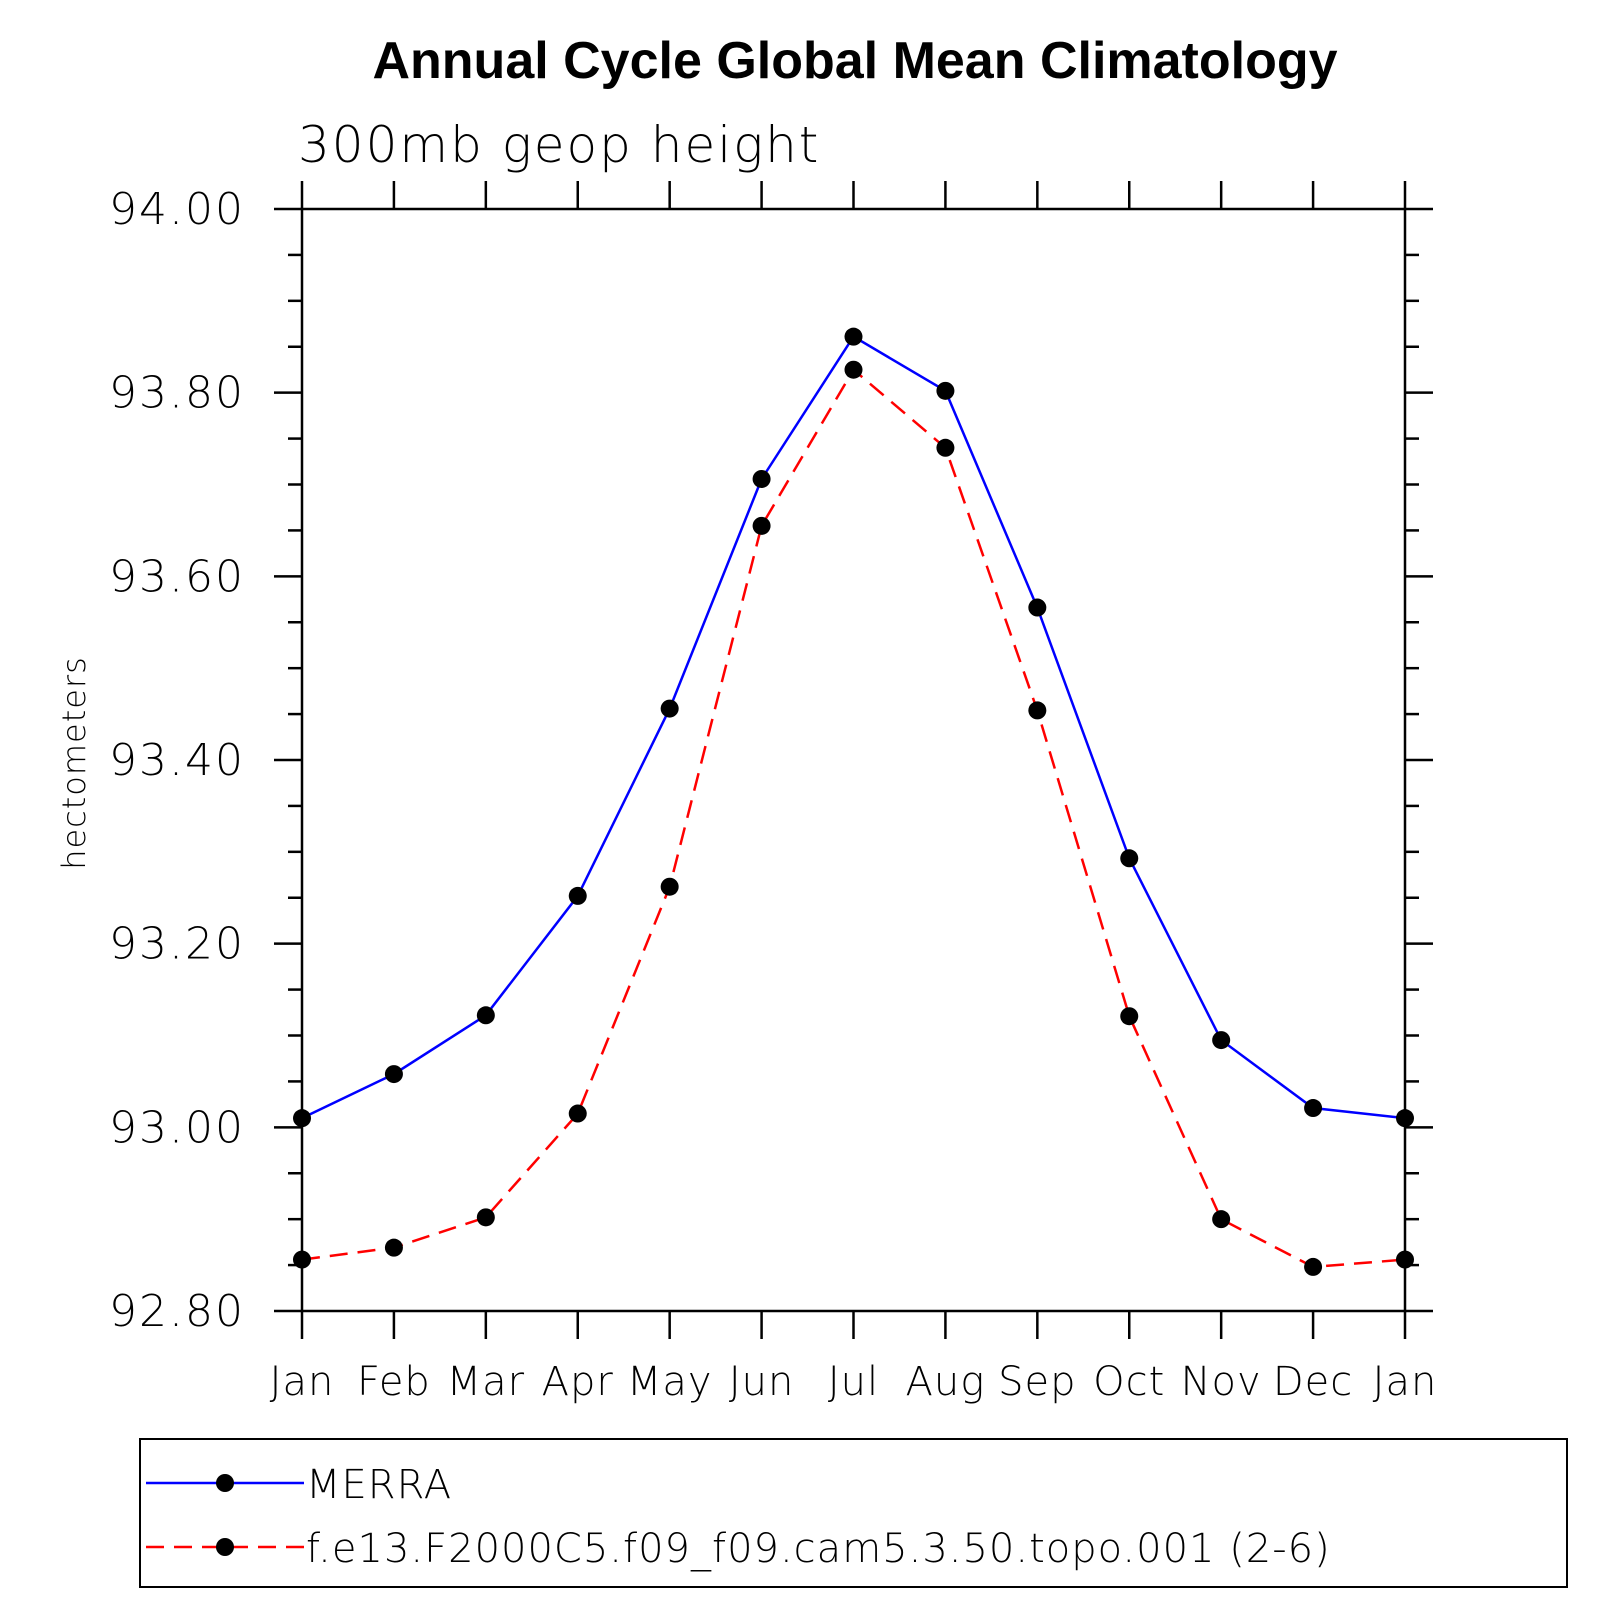  Describe the element at coordinates (578, 1382) in the screenshot. I see `x-tick-label: Apr` at that location.